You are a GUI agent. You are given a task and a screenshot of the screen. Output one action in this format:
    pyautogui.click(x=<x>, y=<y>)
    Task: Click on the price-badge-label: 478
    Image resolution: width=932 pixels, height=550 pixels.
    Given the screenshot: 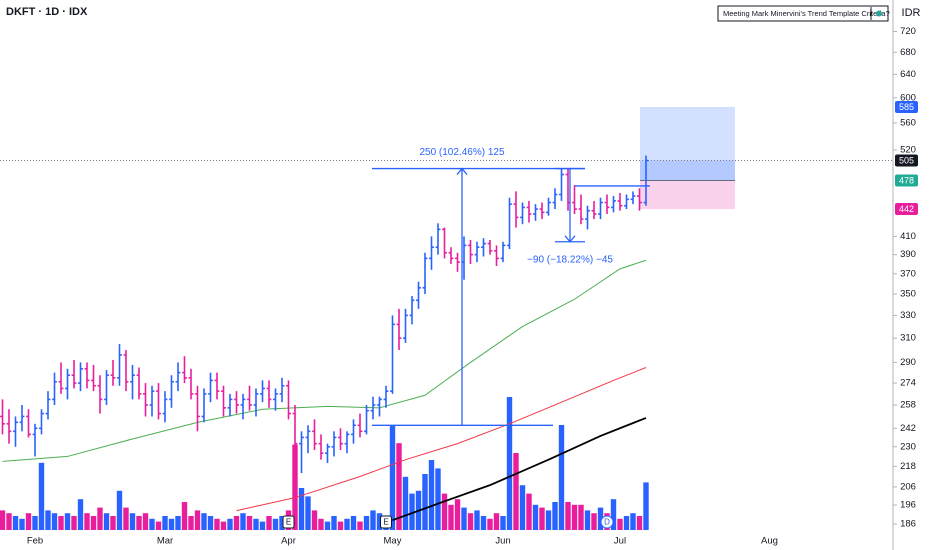 What is the action you would take?
    pyautogui.click(x=906, y=180)
    